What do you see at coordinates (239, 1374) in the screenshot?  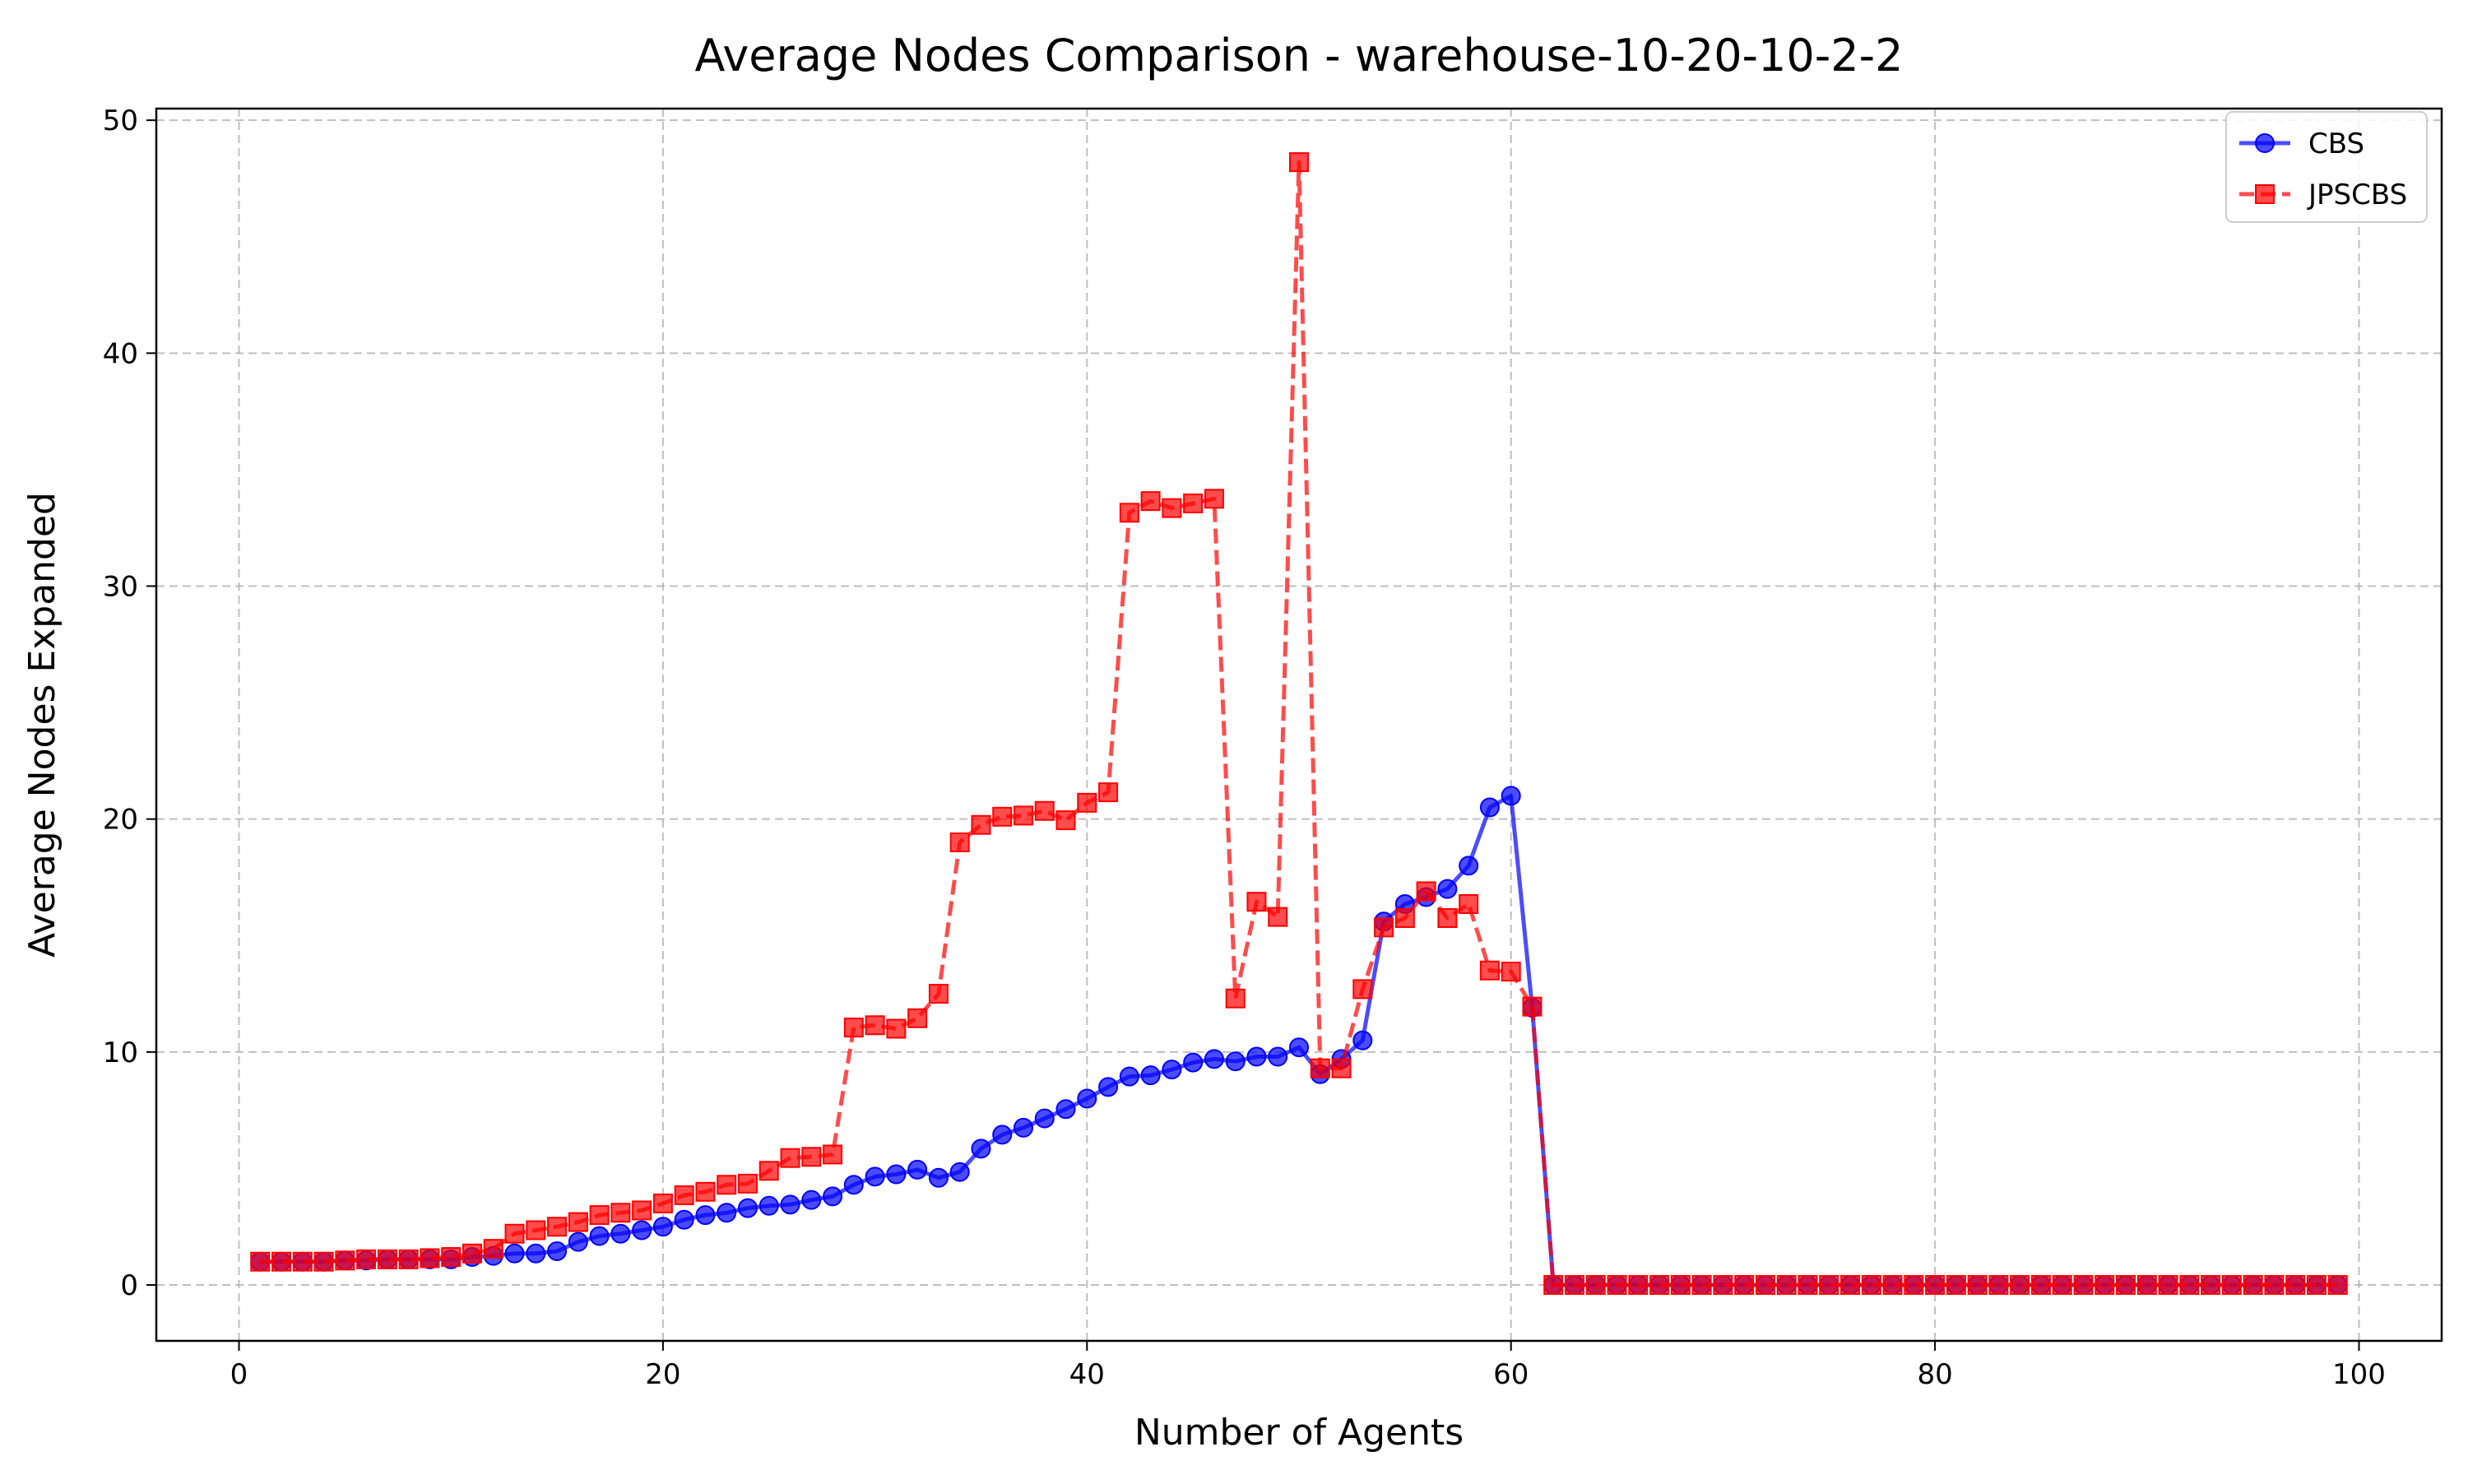 I see `x-tick-label: 0` at bounding box center [239, 1374].